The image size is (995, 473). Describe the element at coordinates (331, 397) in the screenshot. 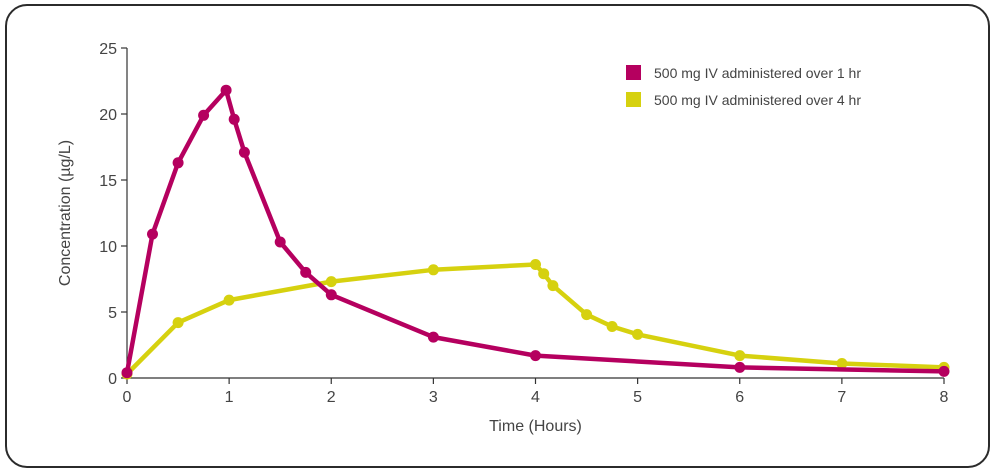

I see `x-tick-label: 2` at that location.